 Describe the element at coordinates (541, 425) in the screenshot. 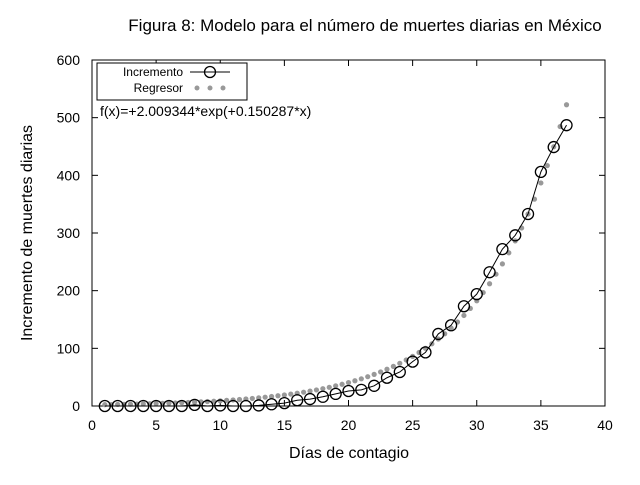

I see `x-tick-label: 35` at that location.